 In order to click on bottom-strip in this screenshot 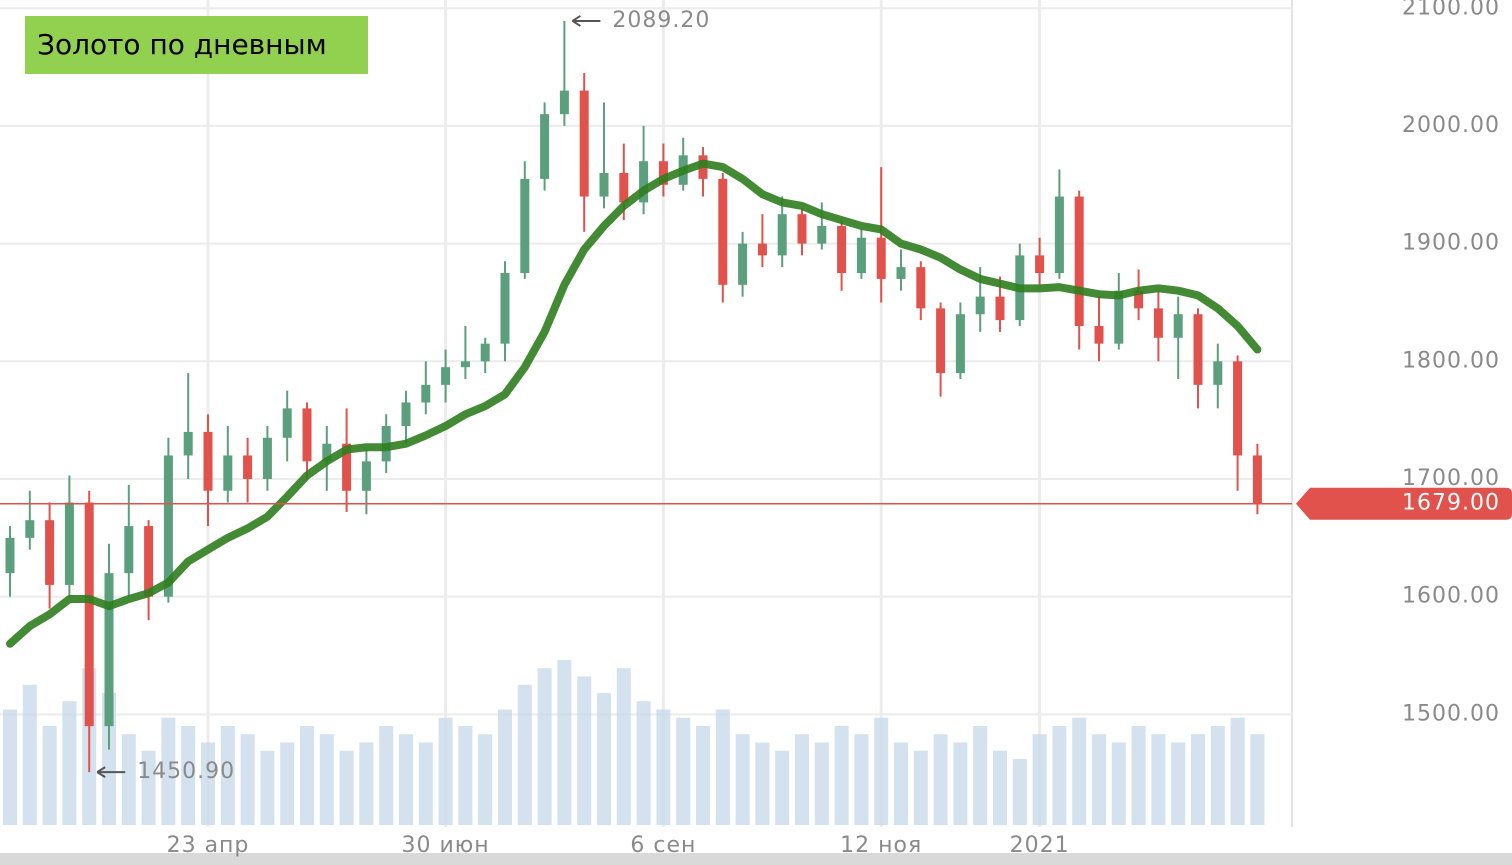, I will do `click(756, 859)`.